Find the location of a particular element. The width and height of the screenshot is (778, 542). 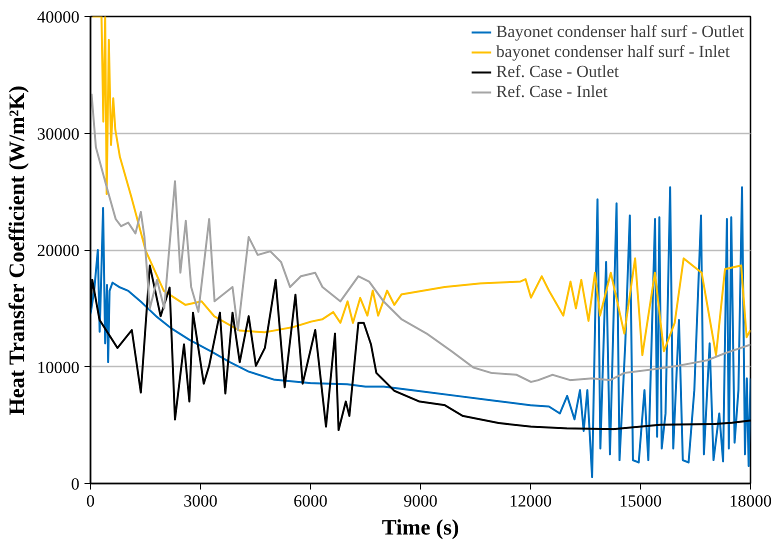

legend-label: Bayonet condenser half surf - Outlet is located at coordinates (620, 32).